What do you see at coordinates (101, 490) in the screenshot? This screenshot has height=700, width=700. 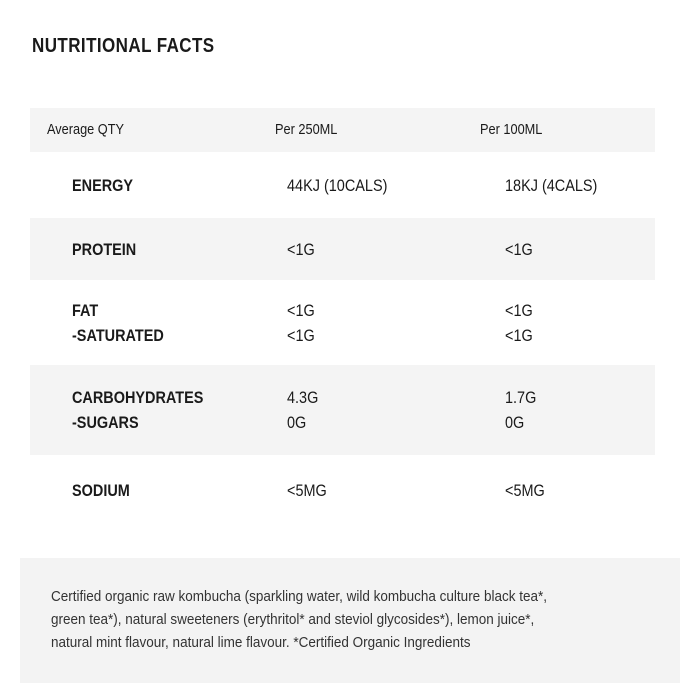 I see `nutrient-label: SODIUM` at bounding box center [101, 490].